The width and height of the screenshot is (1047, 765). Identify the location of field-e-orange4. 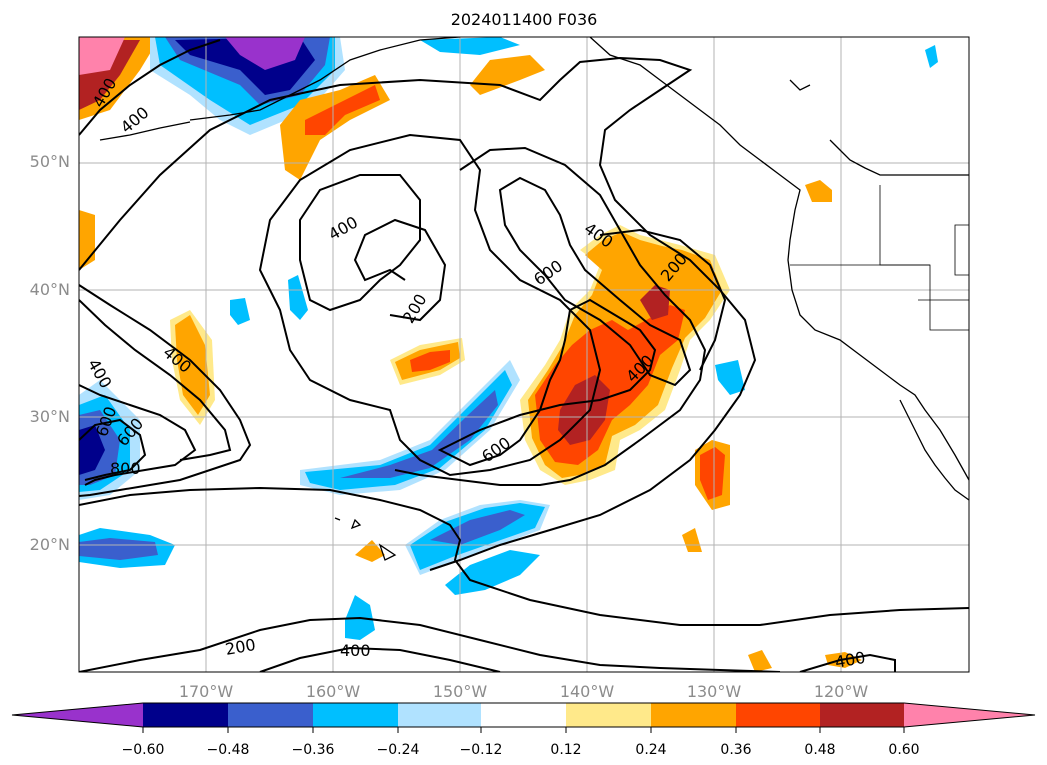
(760, 661).